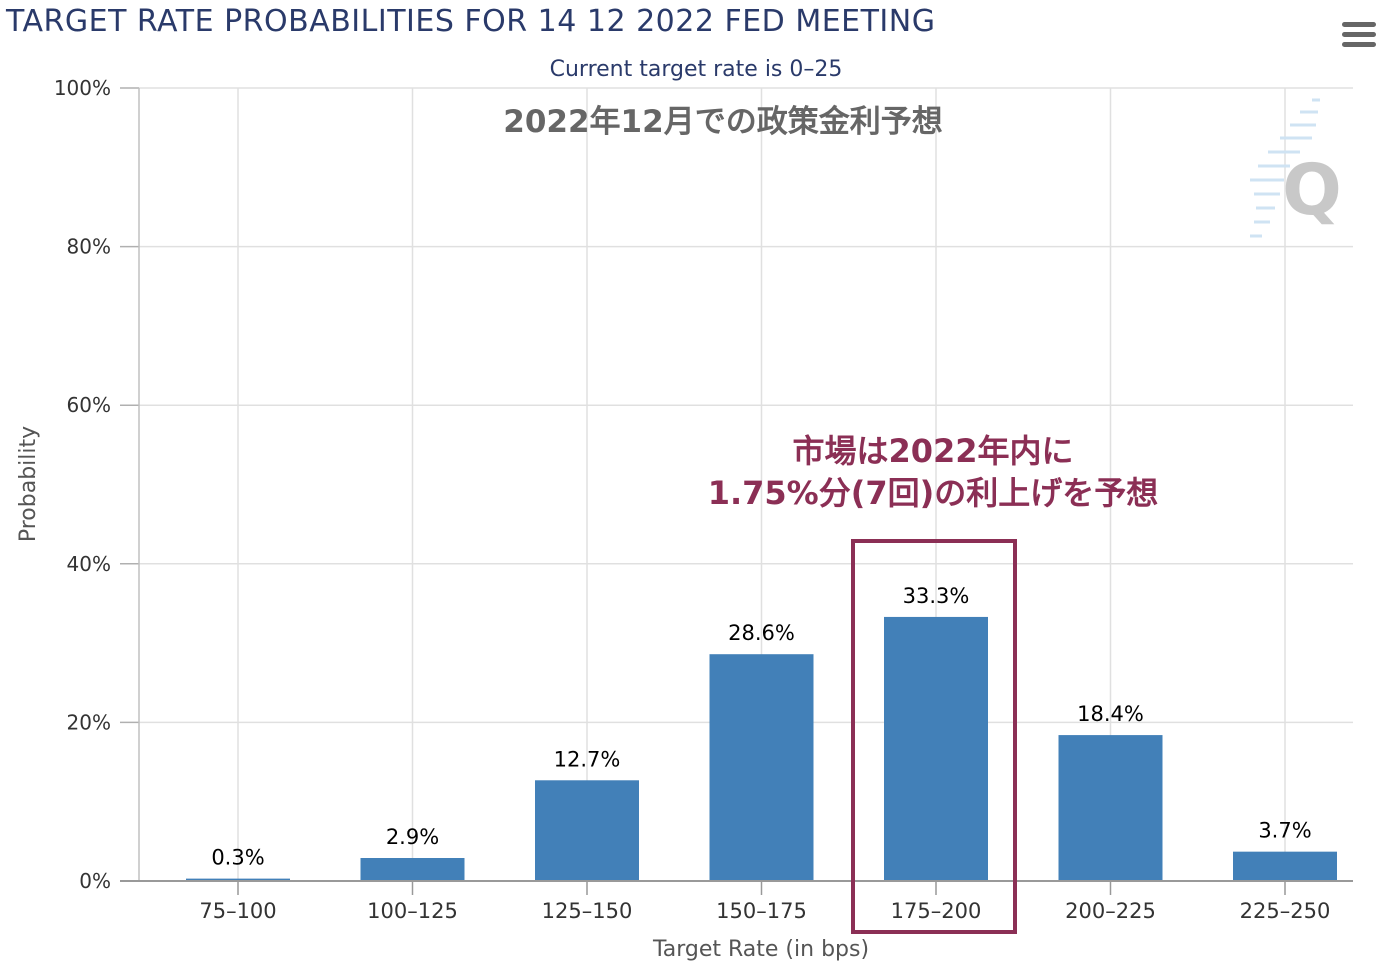  Describe the element at coordinates (89, 564) in the screenshot. I see `y-tick-label: 40%` at that location.